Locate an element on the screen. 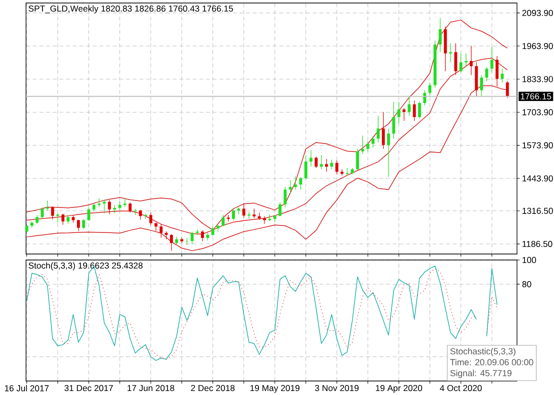 Image resolution: width=554 pixels, height=395 pixels. y-tick-label: 100 is located at coordinates (529, 260).